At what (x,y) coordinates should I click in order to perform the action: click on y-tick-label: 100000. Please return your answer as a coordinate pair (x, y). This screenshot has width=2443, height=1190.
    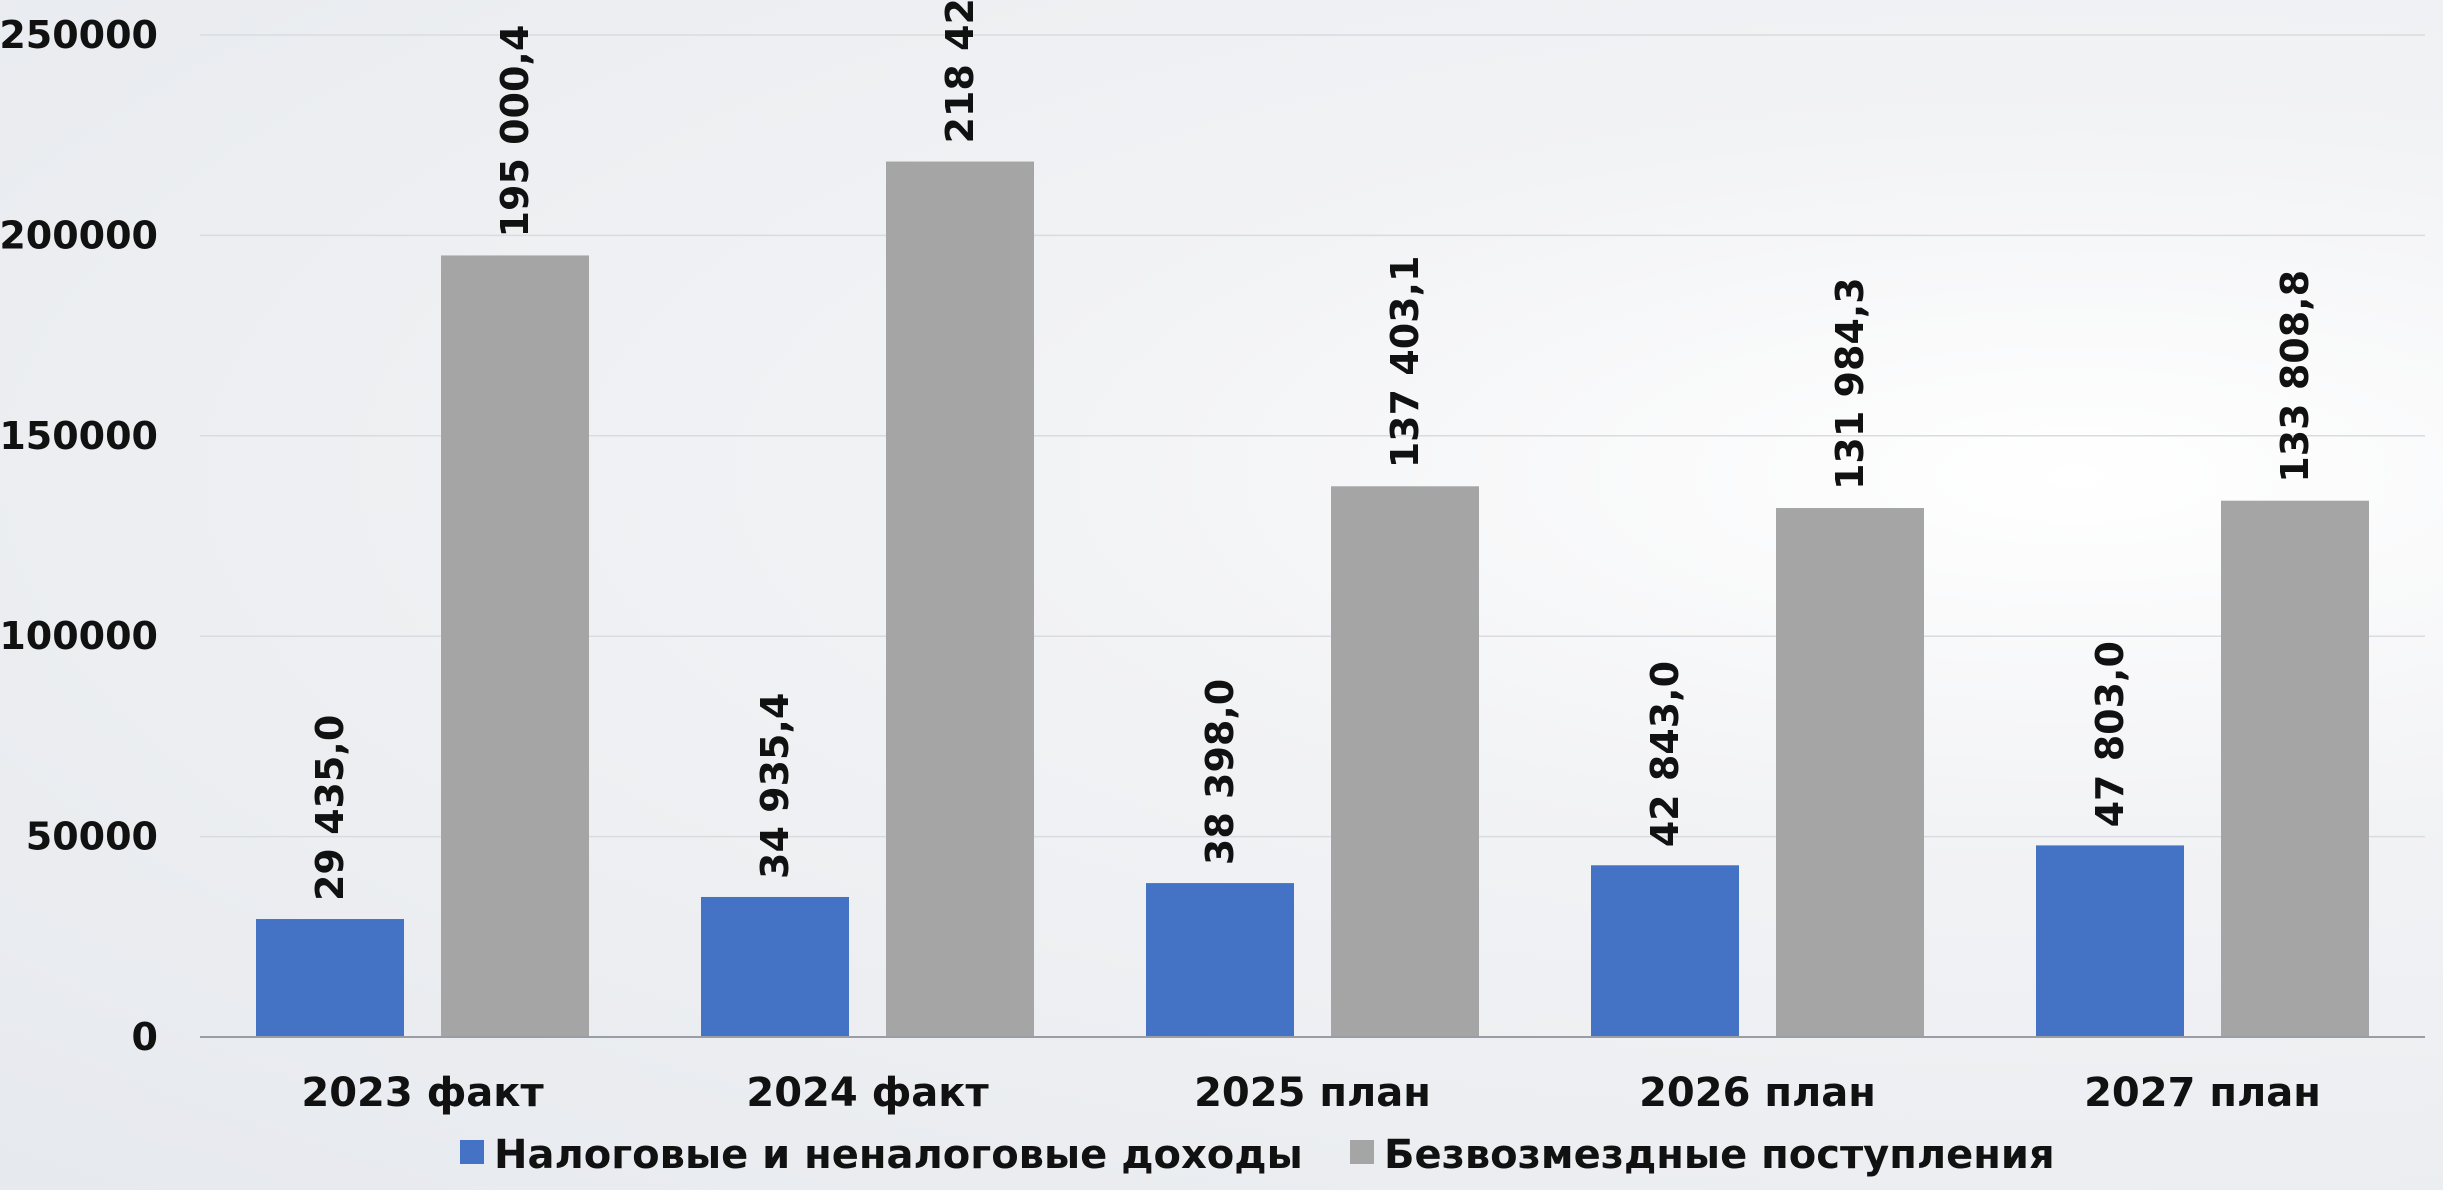
    Looking at the image, I should click on (79, 636).